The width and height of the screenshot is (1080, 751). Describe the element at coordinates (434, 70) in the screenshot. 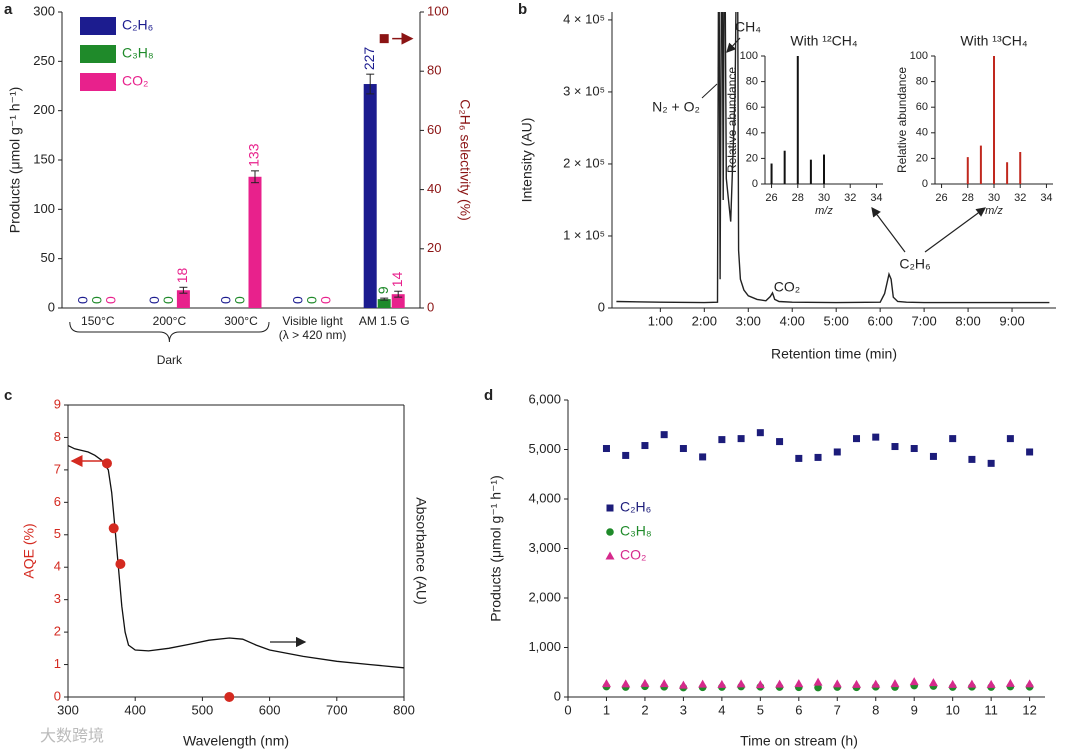

I see `y2-tick-label: 80` at that location.